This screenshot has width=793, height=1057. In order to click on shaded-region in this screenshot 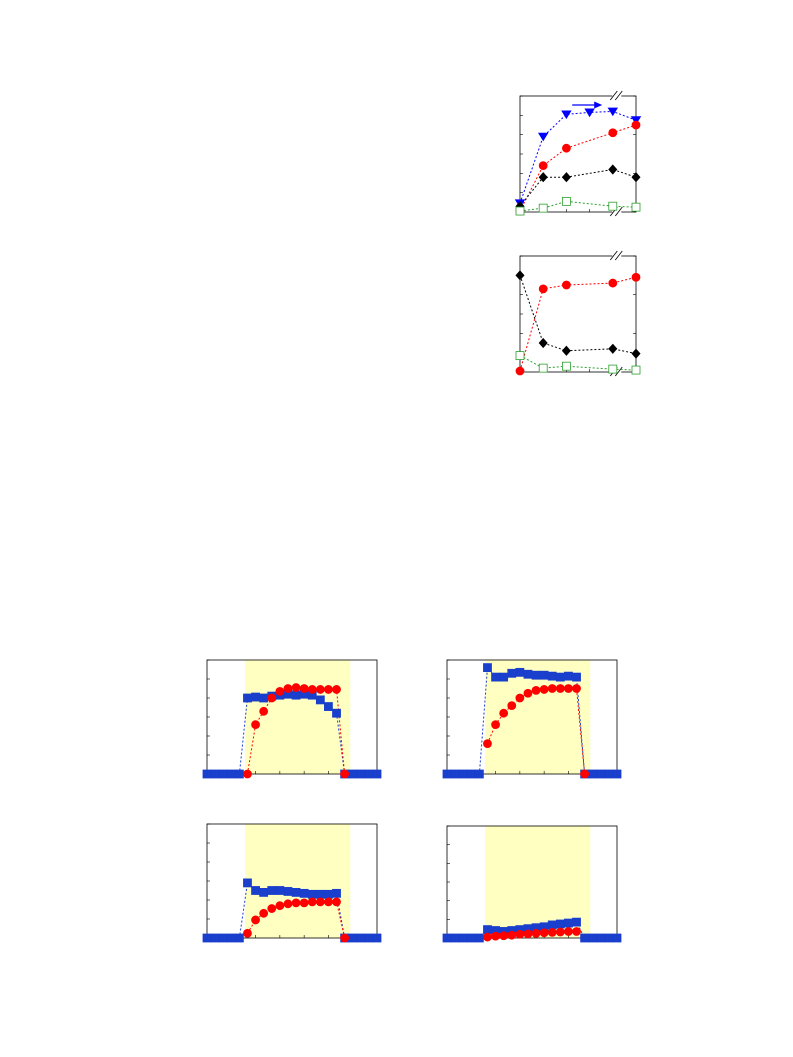, I will do `click(298, 881)`.